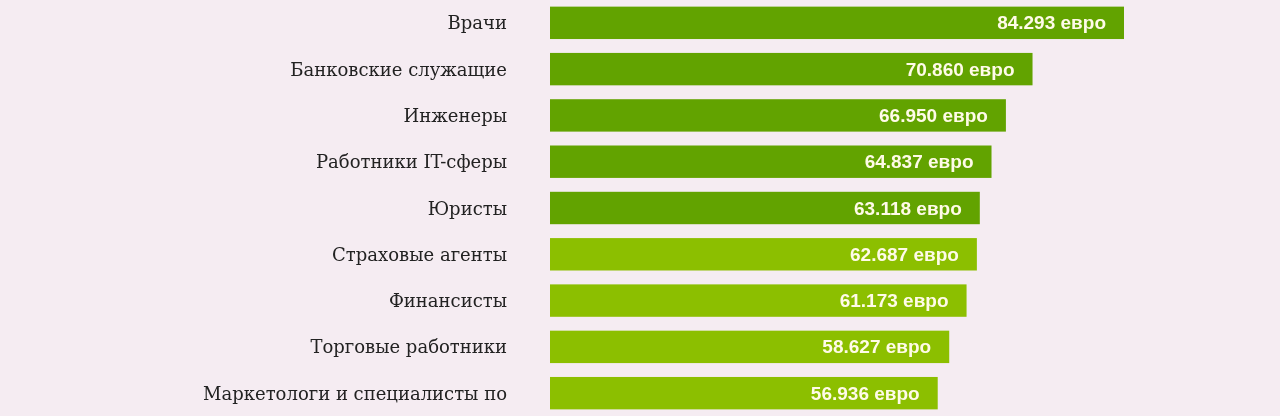 This screenshot has width=1280, height=416. I want to click on y-tick-label: Торговые работники, so click(408, 347).